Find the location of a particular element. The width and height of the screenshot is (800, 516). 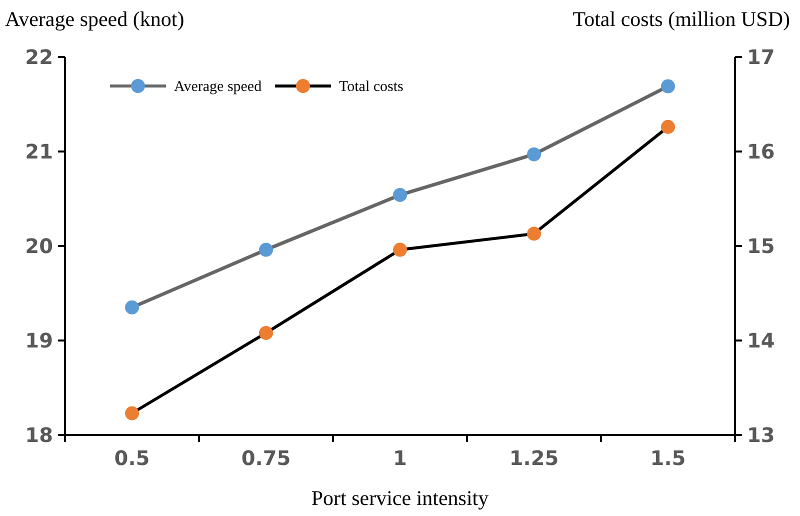

y2-tick-label: 14 is located at coordinates (761, 340).